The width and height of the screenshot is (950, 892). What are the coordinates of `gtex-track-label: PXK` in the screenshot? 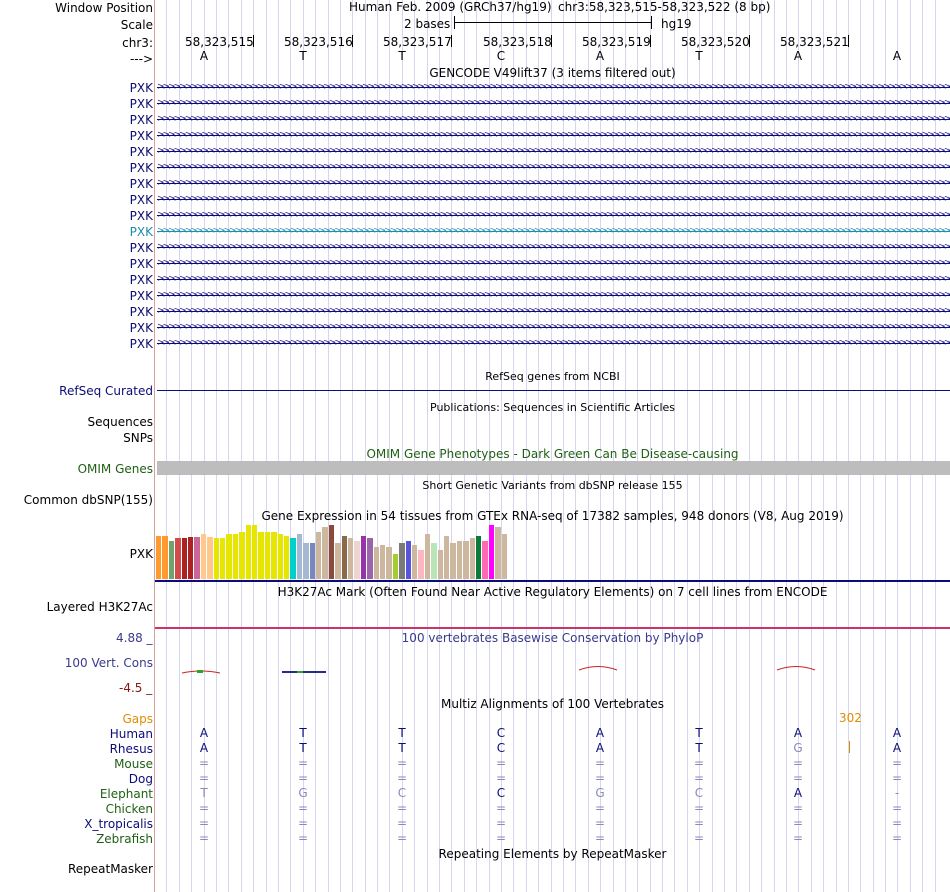 It's located at (141, 554).